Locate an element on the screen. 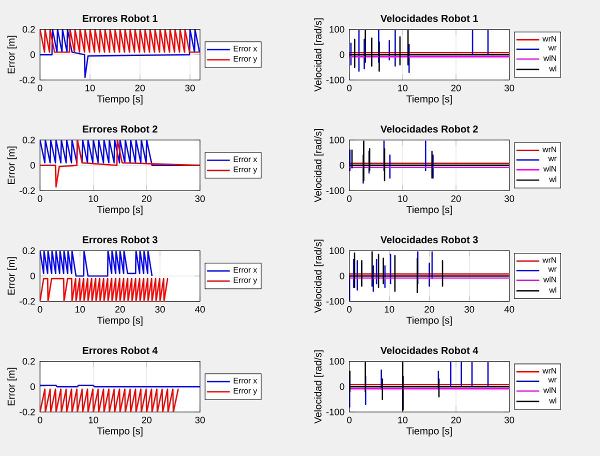  chart-title: Errores Robot 2 is located at coordinates (120, 129).